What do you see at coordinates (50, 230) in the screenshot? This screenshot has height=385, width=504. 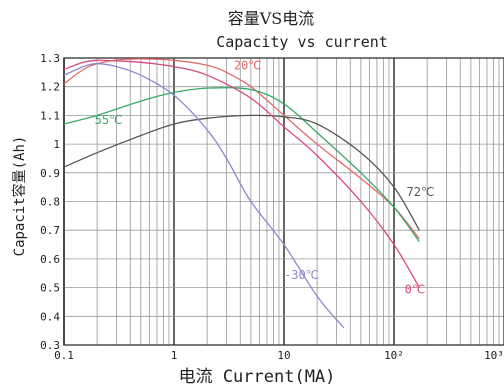 I see `y-tick-label: 0.7` at bounding box center [50, 230].